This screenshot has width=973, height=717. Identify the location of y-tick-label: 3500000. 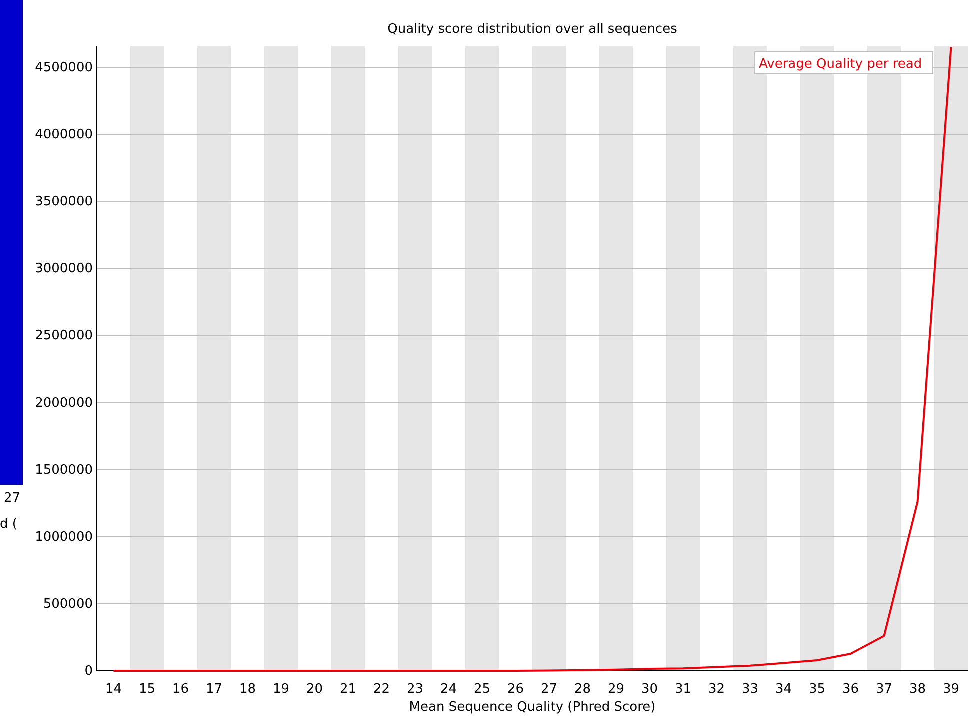
(64, 202).